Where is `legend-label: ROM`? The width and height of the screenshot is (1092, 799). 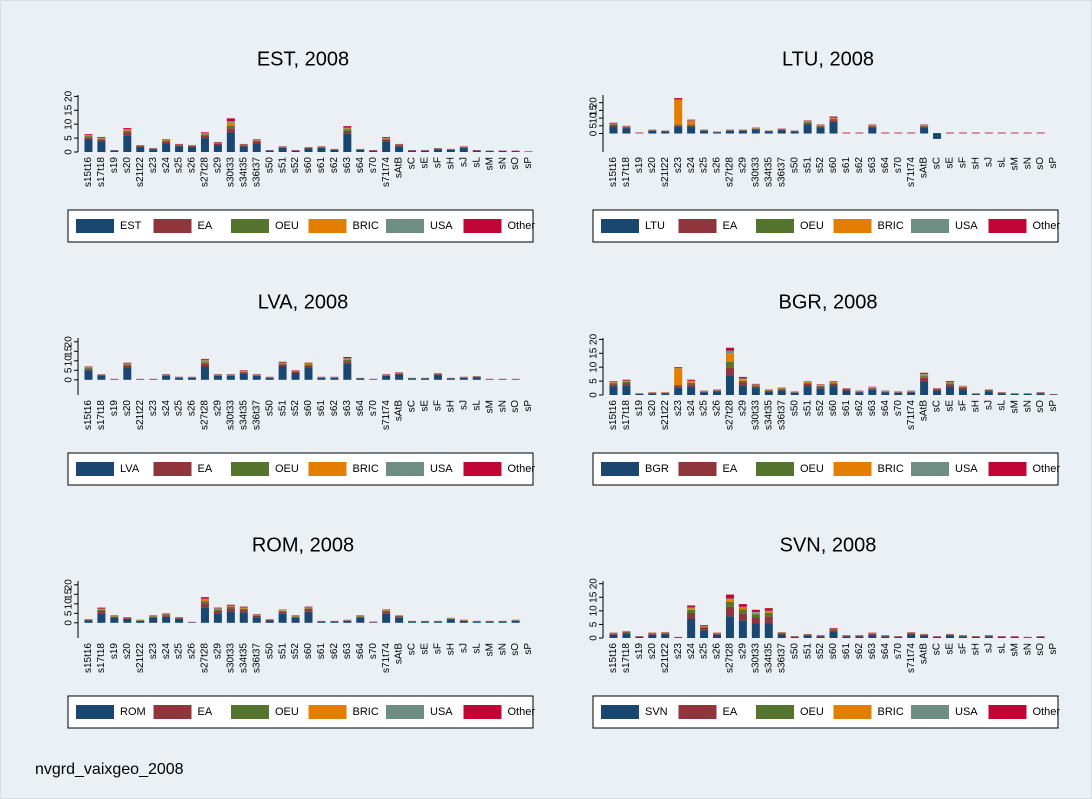 legend-label: ROM is located at coordinates (133, 712).